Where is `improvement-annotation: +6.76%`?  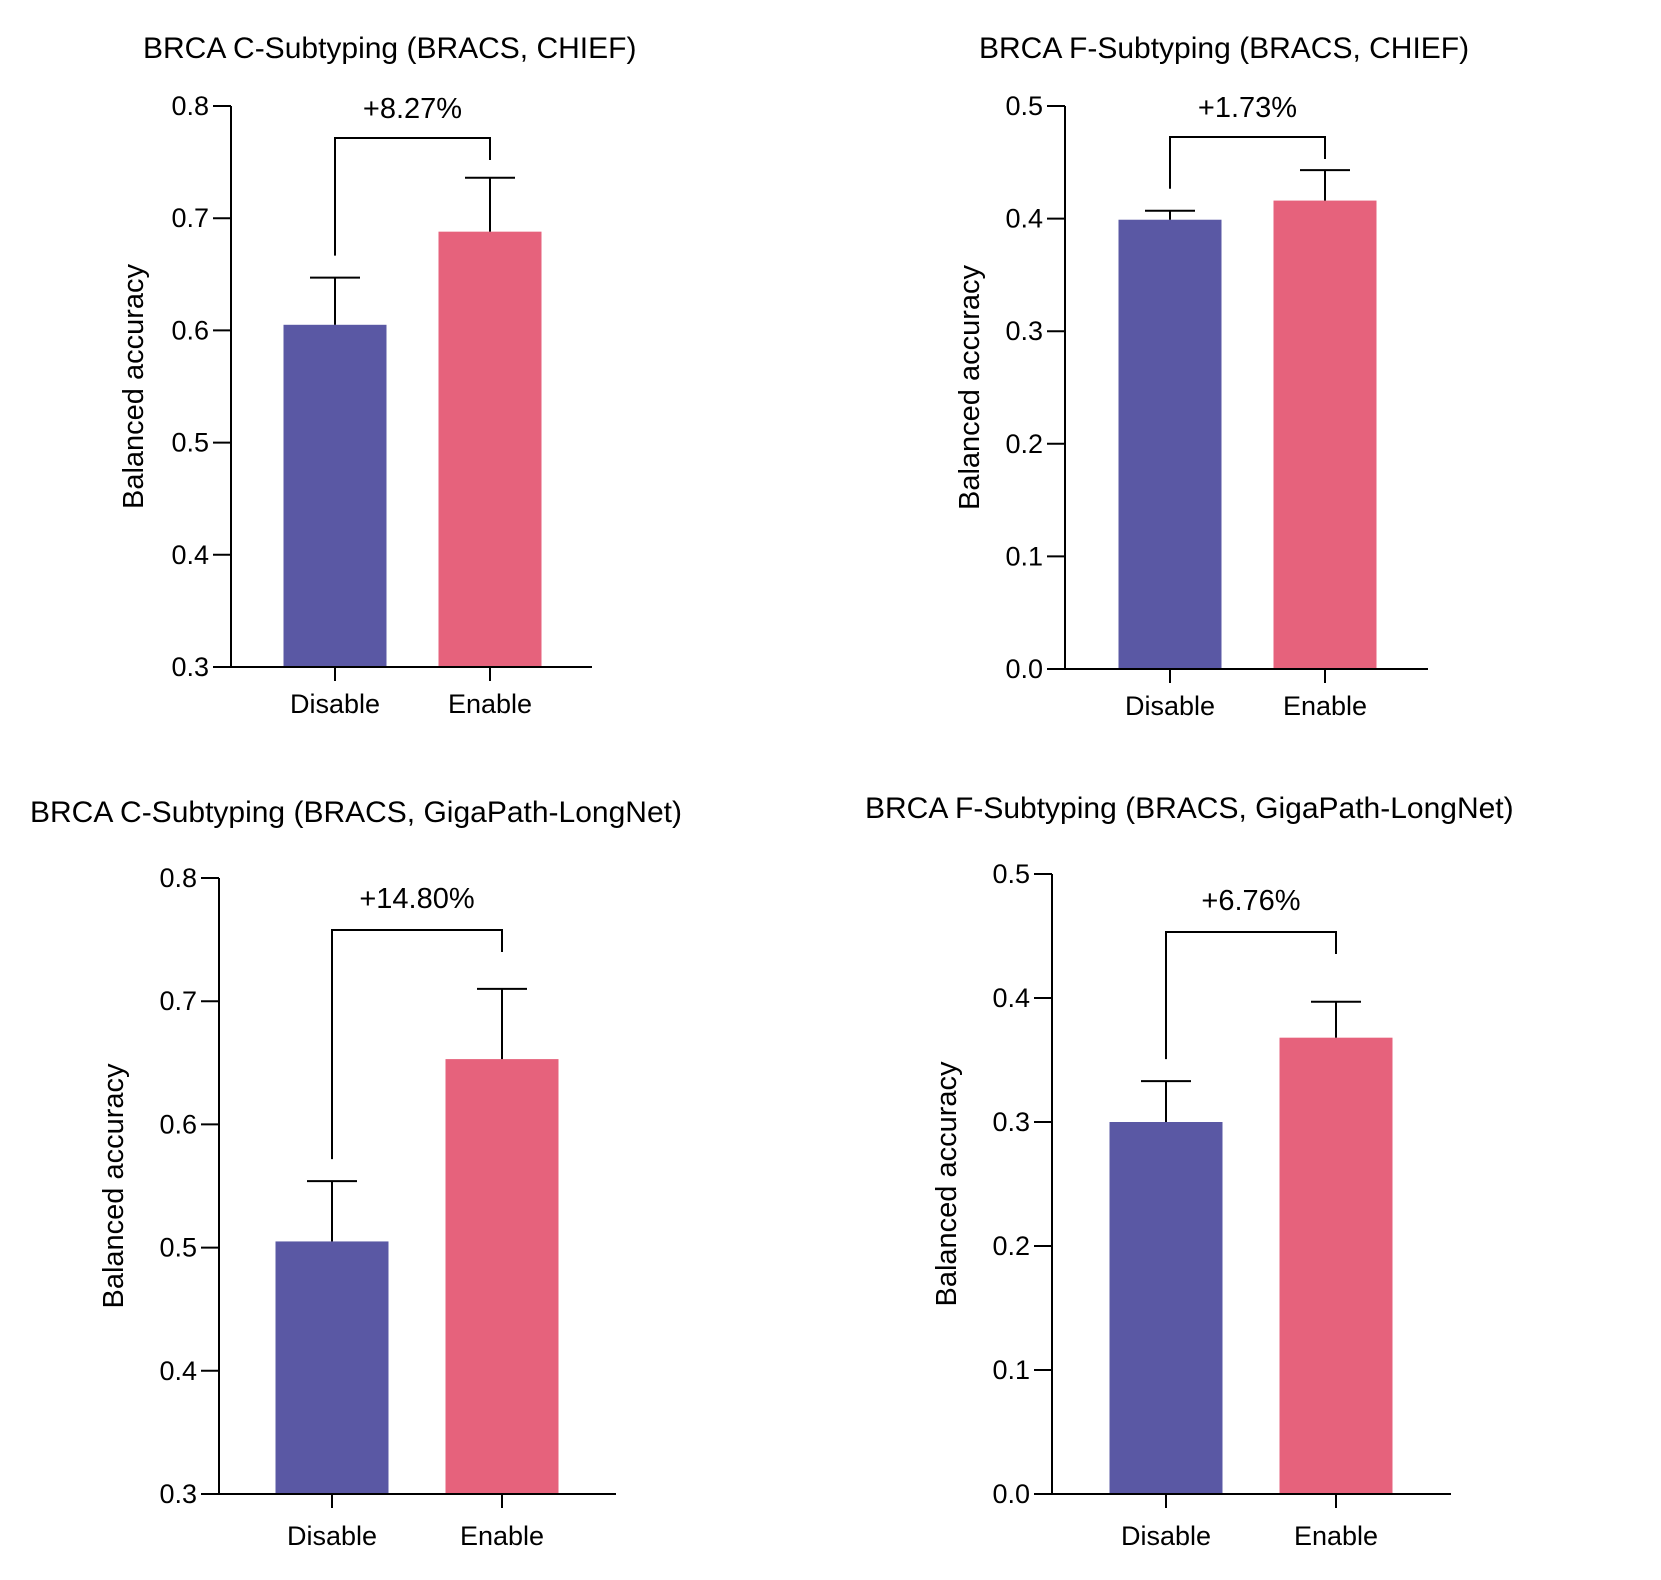 improvement-annotation: +6.76% is located at coordinates (1250, 901).